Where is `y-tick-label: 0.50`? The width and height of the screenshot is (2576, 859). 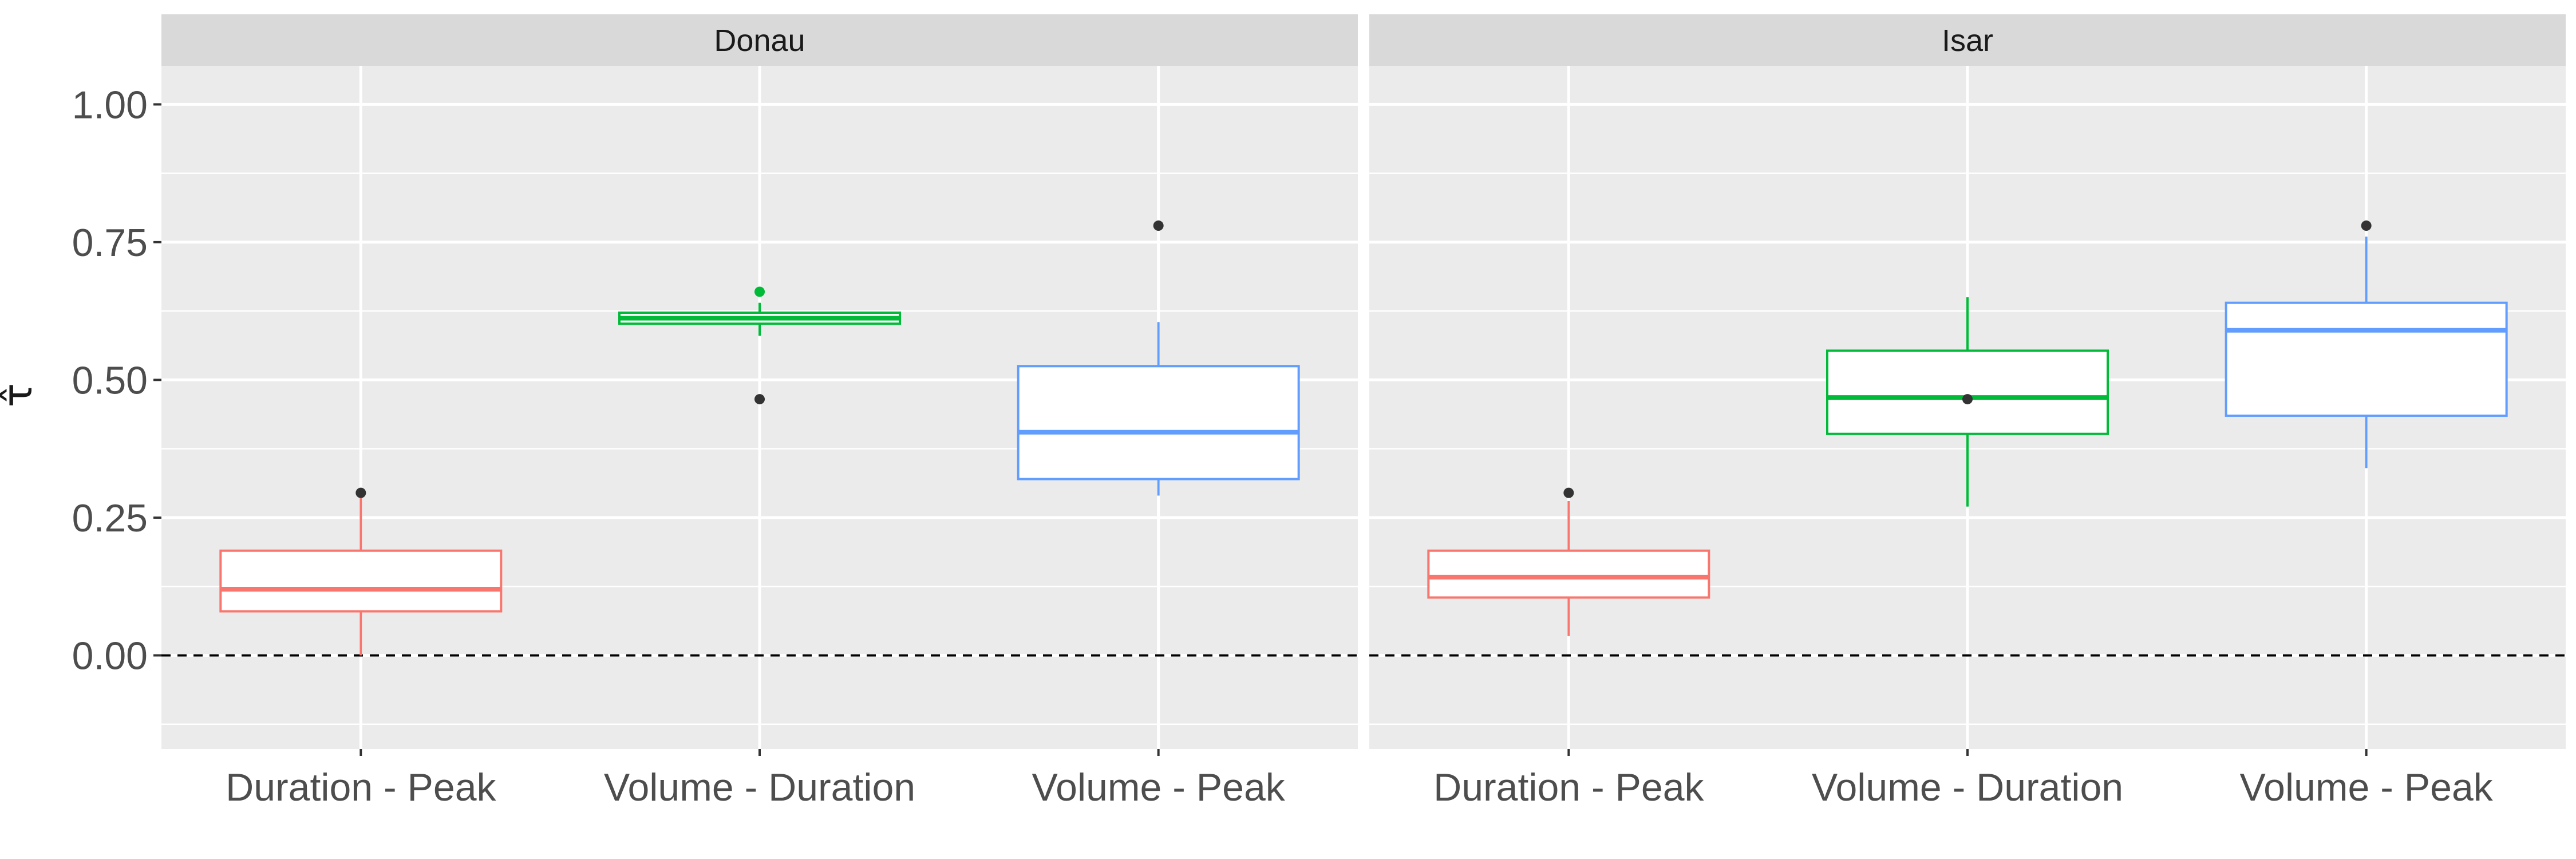
y-tick-label: 0.50 is located at coordinates (110, 380).